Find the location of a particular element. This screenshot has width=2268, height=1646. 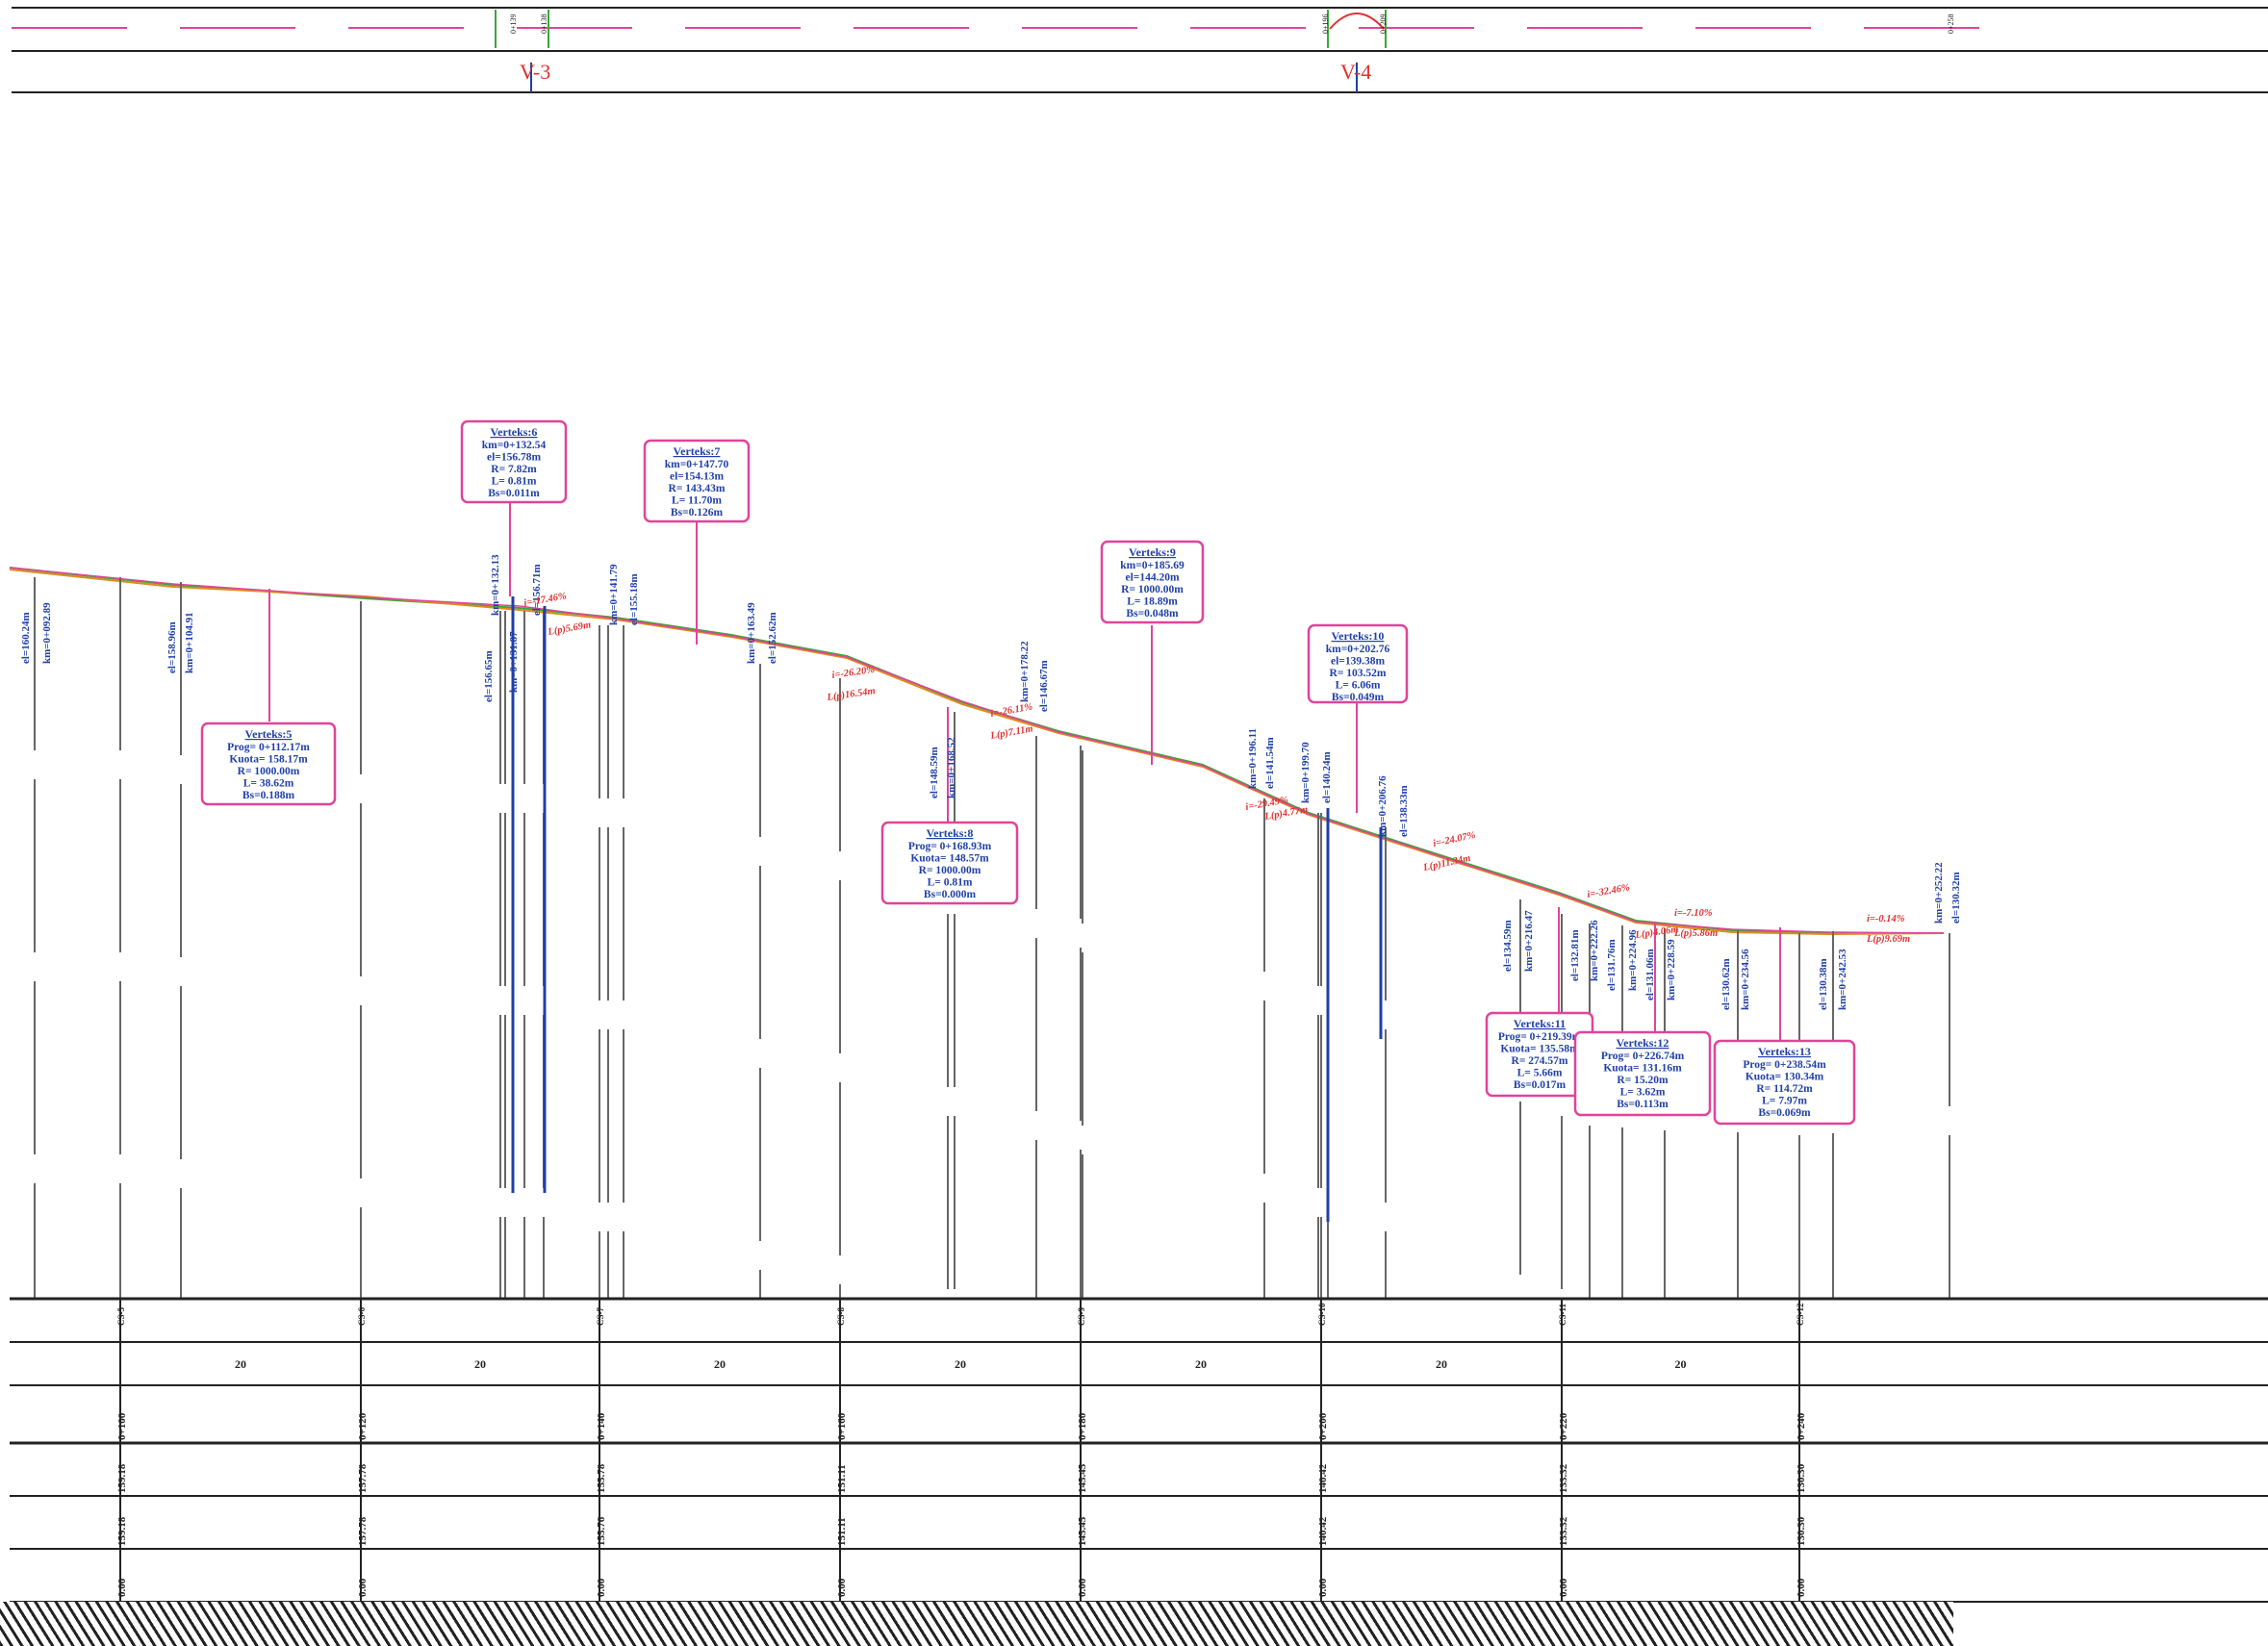

vertex-box-line: km=0+185.69 is located at coordinates (1152, 565).